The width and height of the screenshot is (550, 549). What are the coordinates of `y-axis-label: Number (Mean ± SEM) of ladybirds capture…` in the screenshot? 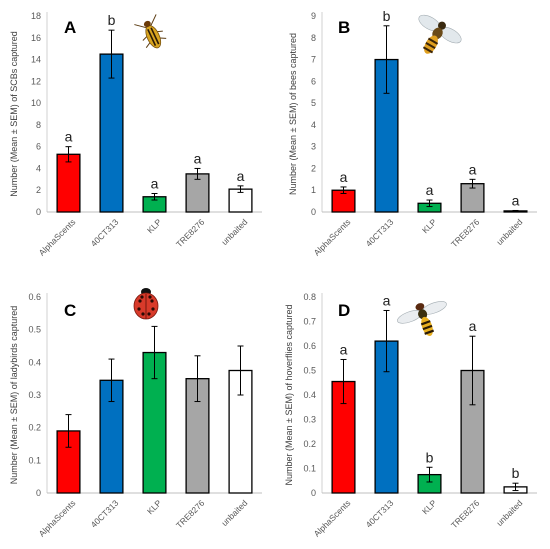 It's located at (14, 395).